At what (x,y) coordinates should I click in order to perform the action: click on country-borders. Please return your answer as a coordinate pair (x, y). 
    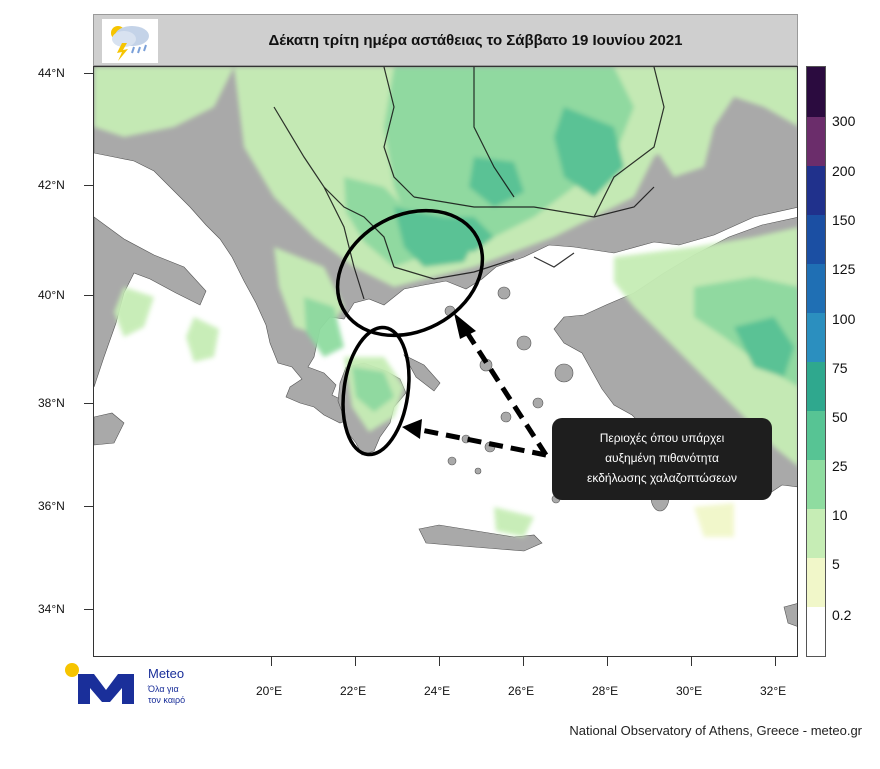
    Looking at the image, I should click on (469, 183).